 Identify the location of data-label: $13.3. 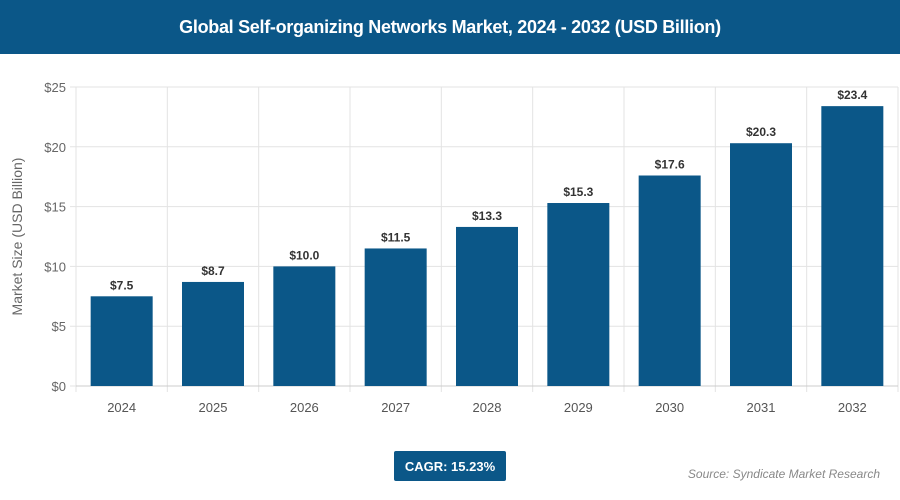
(487, 216).